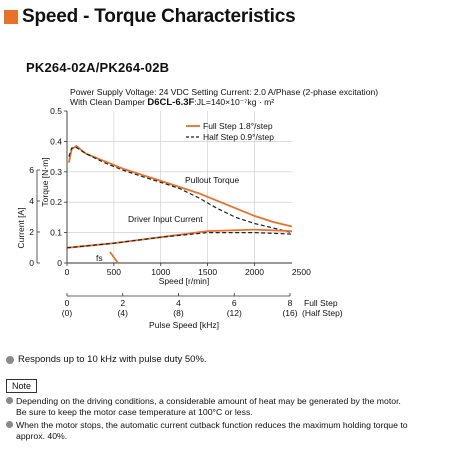  Describe the element at coordinates (67, 272) in the screenshot. I see `x-tick-label: 0` at that location.